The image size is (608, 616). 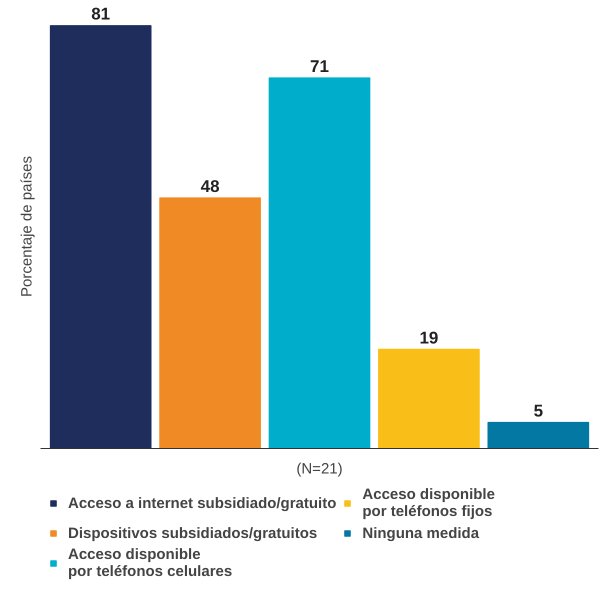 What do you see at coordinates (428, 338) in the screenshot?
I see `data-label: 19` at bounding box center [428, 338].